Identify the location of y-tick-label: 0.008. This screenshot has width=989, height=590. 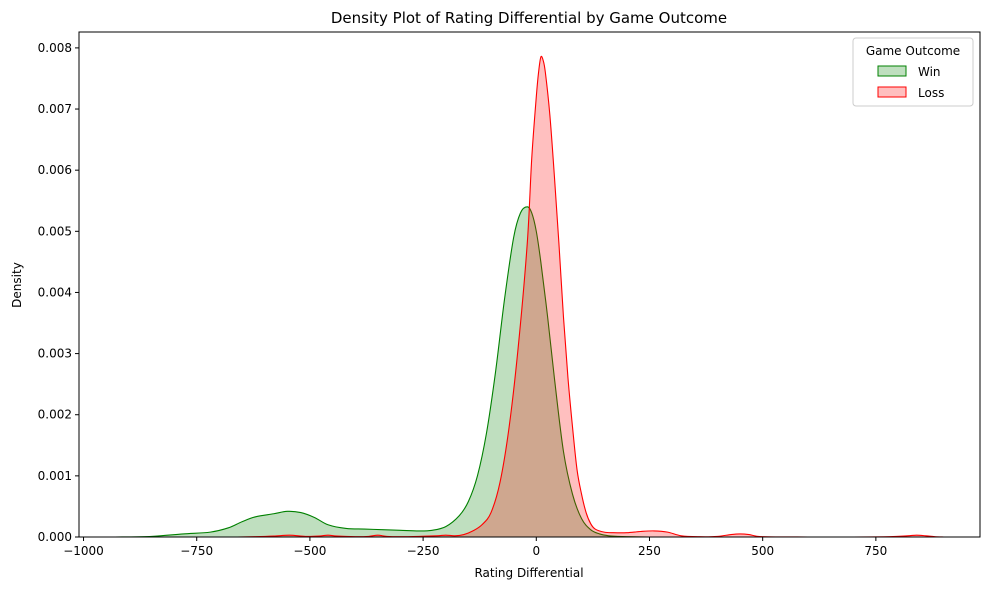
(55, 48).